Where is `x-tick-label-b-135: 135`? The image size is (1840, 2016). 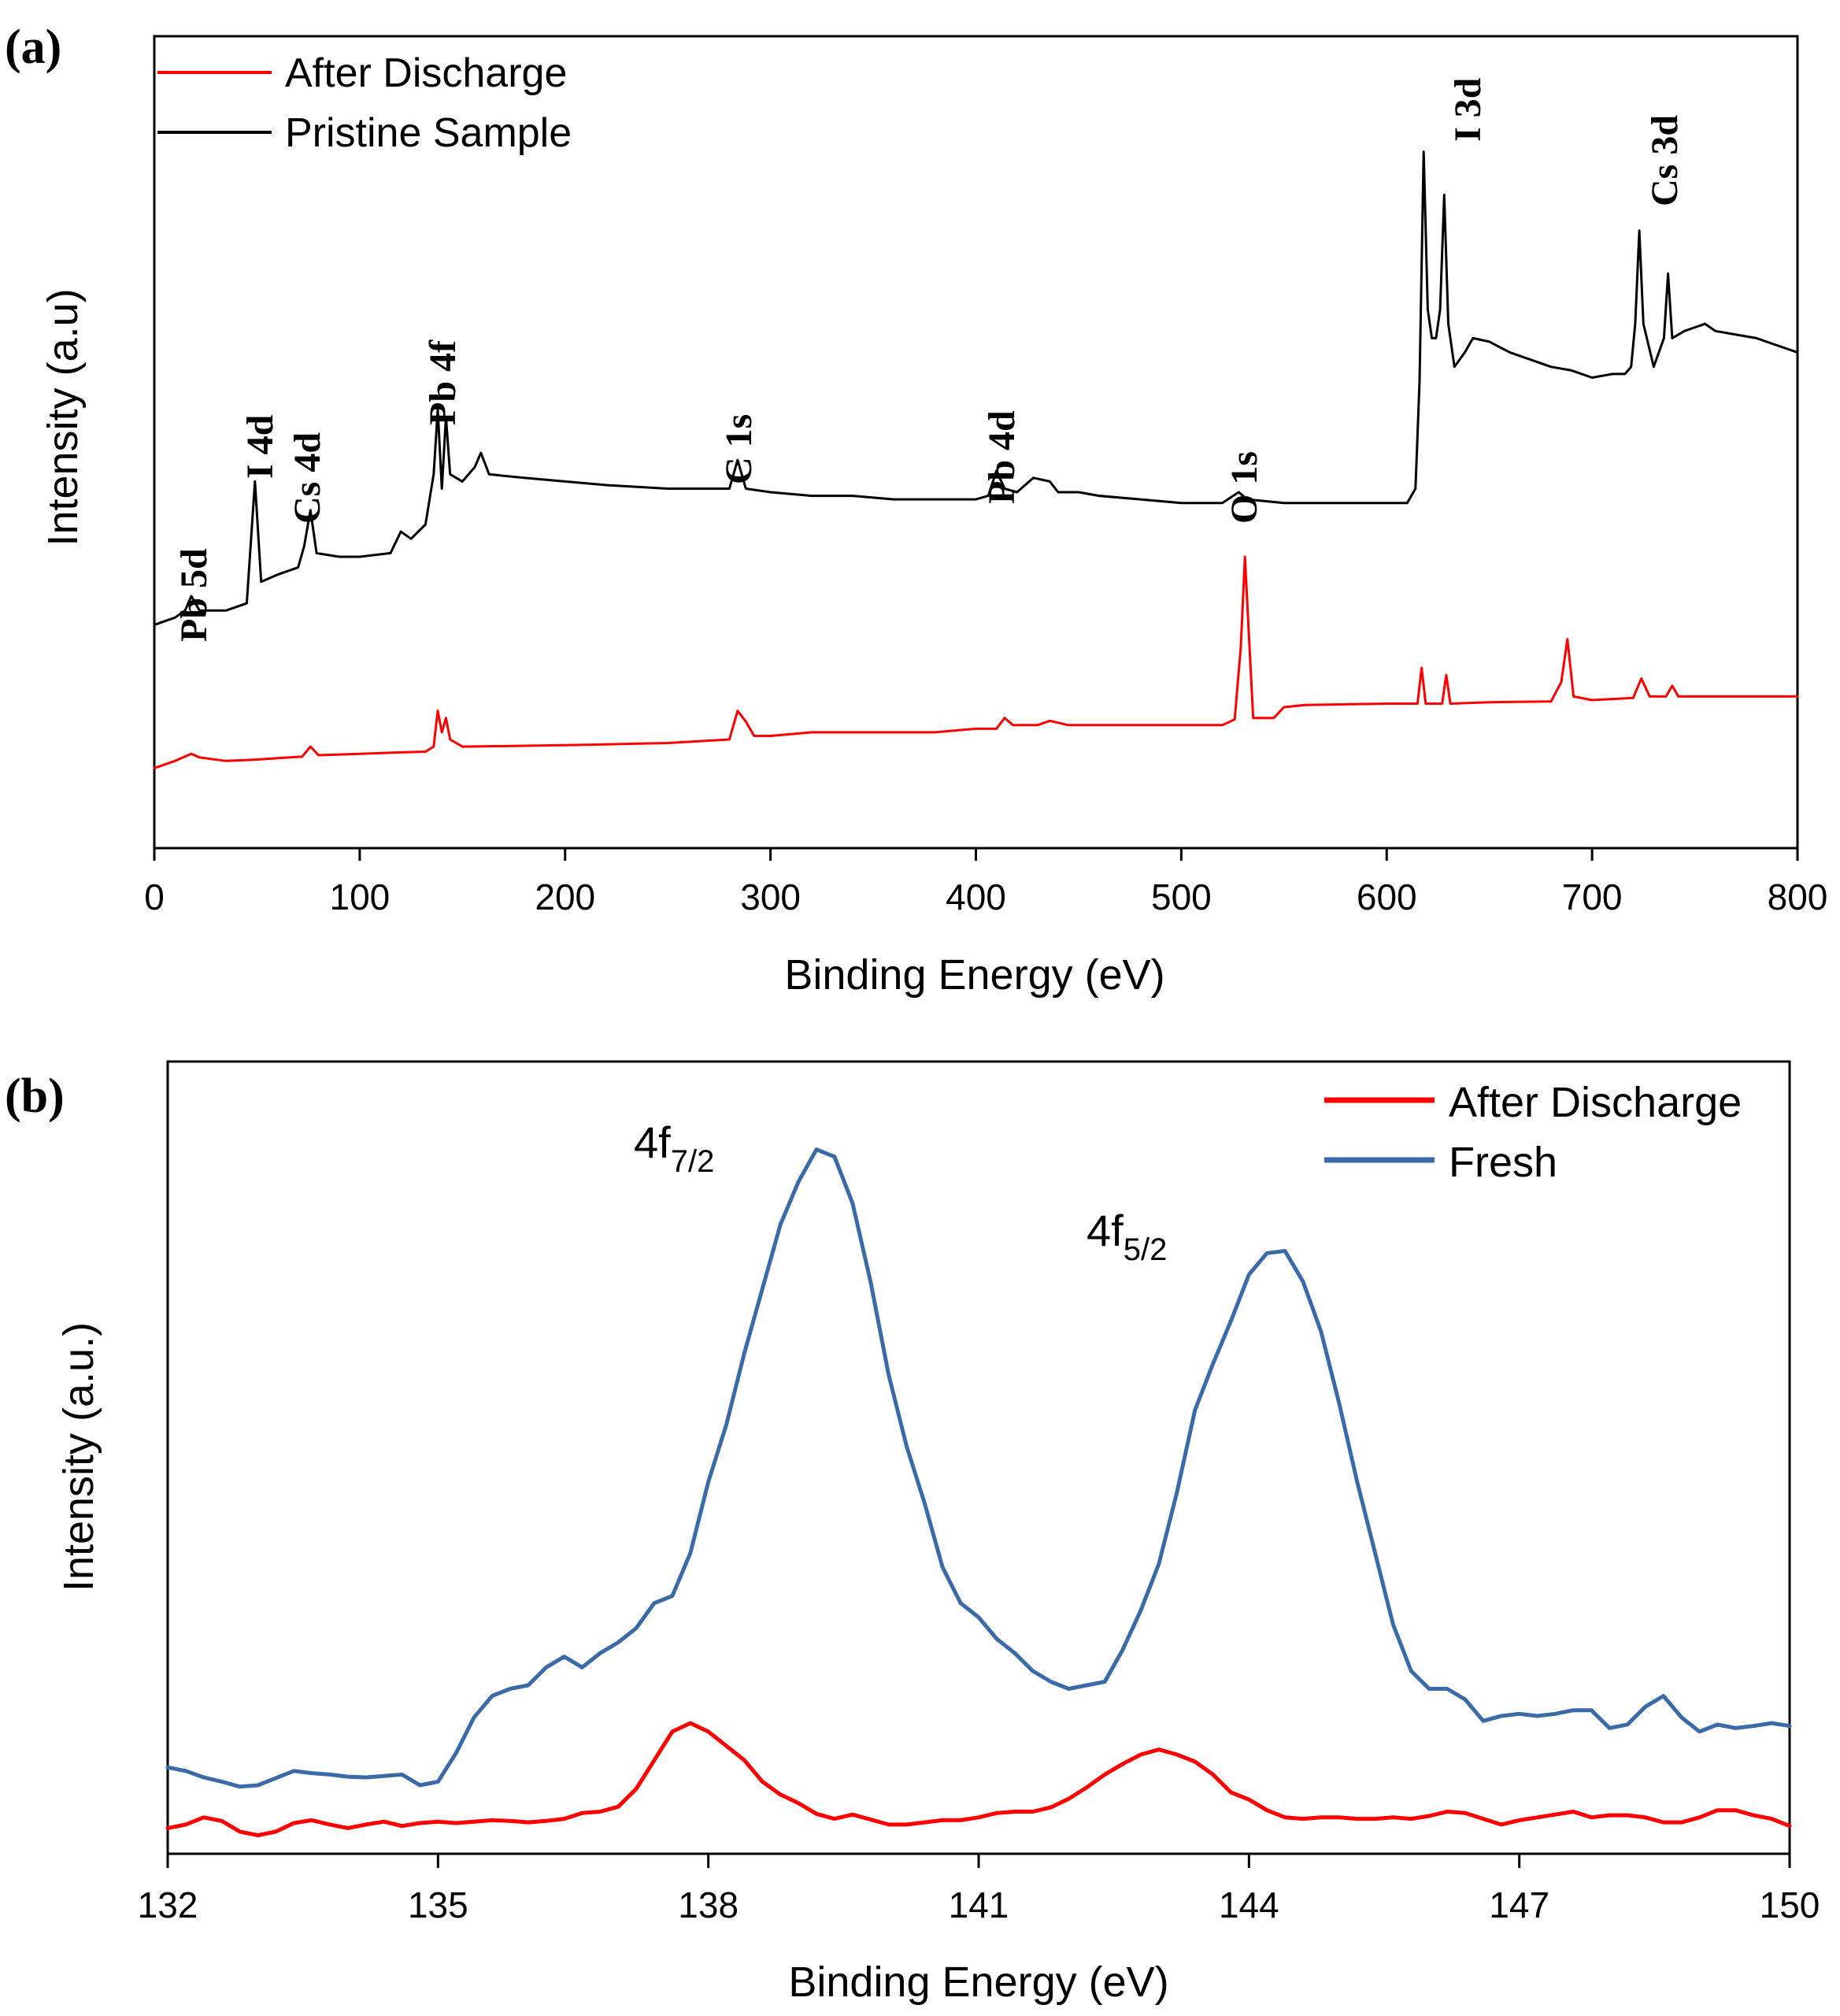
x-tick-label-b-135: 135 is located at coordinates (438, 1904).